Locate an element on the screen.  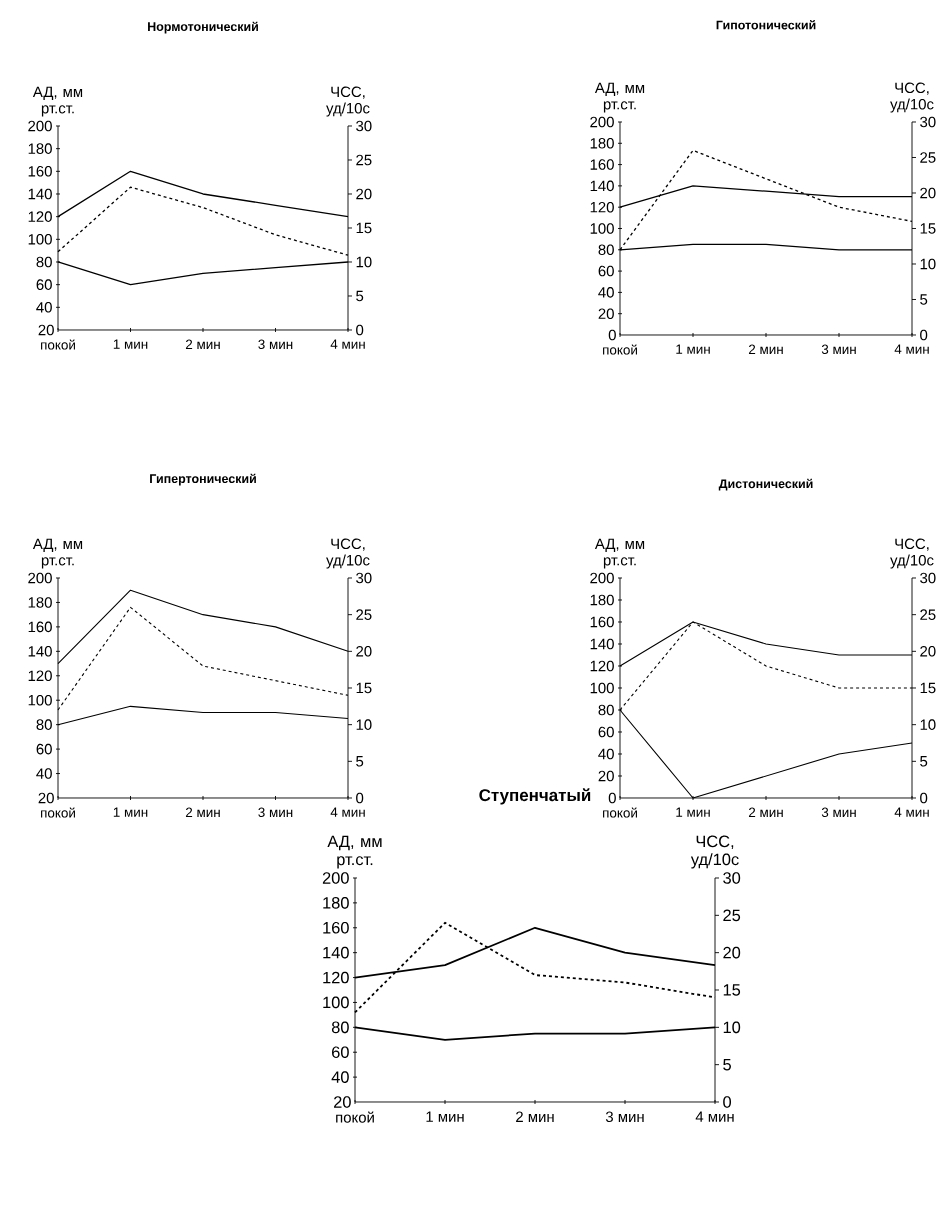
chart-title: Нормотонический is located at coordinates (203, 27).